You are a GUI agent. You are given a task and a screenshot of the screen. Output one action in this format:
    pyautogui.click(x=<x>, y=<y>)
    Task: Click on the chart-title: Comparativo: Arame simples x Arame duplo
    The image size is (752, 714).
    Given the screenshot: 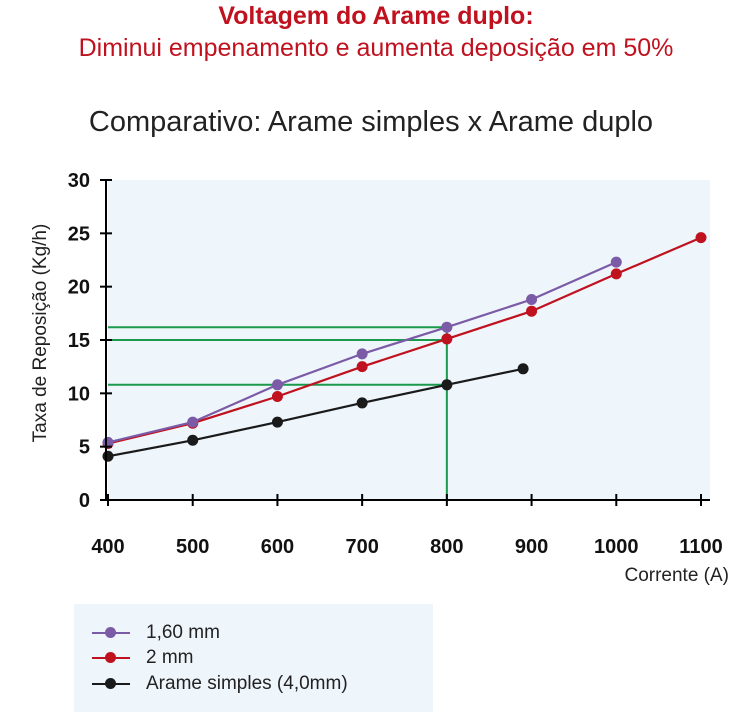 What is the action you would take?
    pyautogui.click(x=371, y=122)
    